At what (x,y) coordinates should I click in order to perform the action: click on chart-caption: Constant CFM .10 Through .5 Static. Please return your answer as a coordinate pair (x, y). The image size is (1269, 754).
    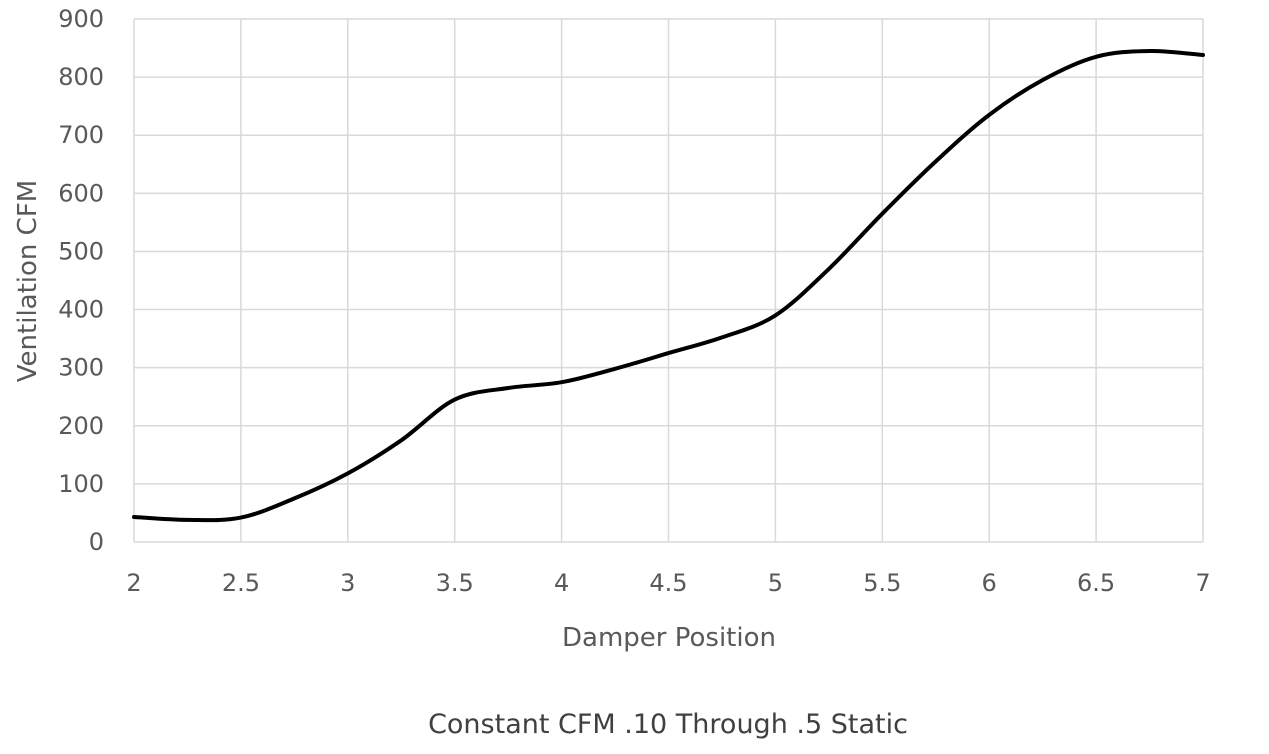
    Looking at the image, I should click on (668, 724).